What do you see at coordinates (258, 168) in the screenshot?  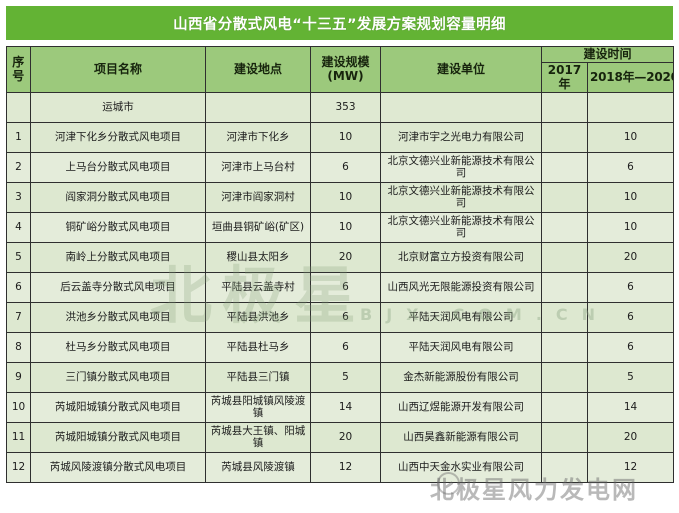 I see `cell-location: 河津市上马台村` at bounding box center [258, 168].